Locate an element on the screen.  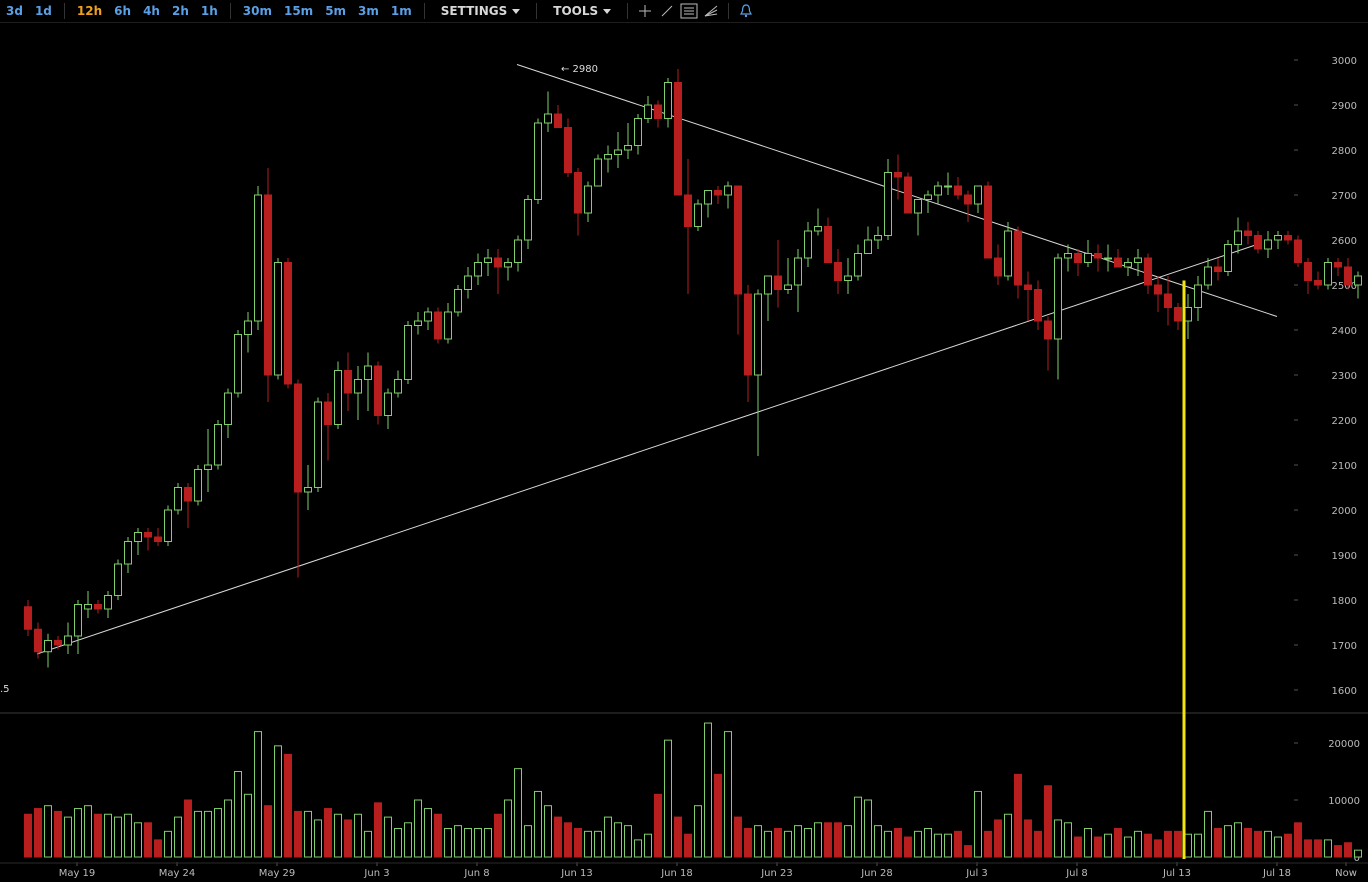
interval-5m-button: 5m is located at coordinates (336, 11).